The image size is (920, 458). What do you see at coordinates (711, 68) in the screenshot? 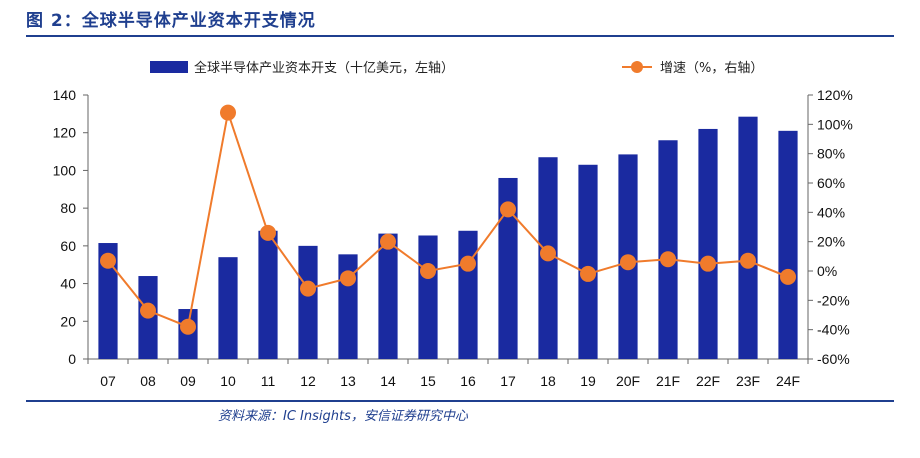
I see `legend-line-label: 增速（%，右轴）` at bounding box center [711, 68].